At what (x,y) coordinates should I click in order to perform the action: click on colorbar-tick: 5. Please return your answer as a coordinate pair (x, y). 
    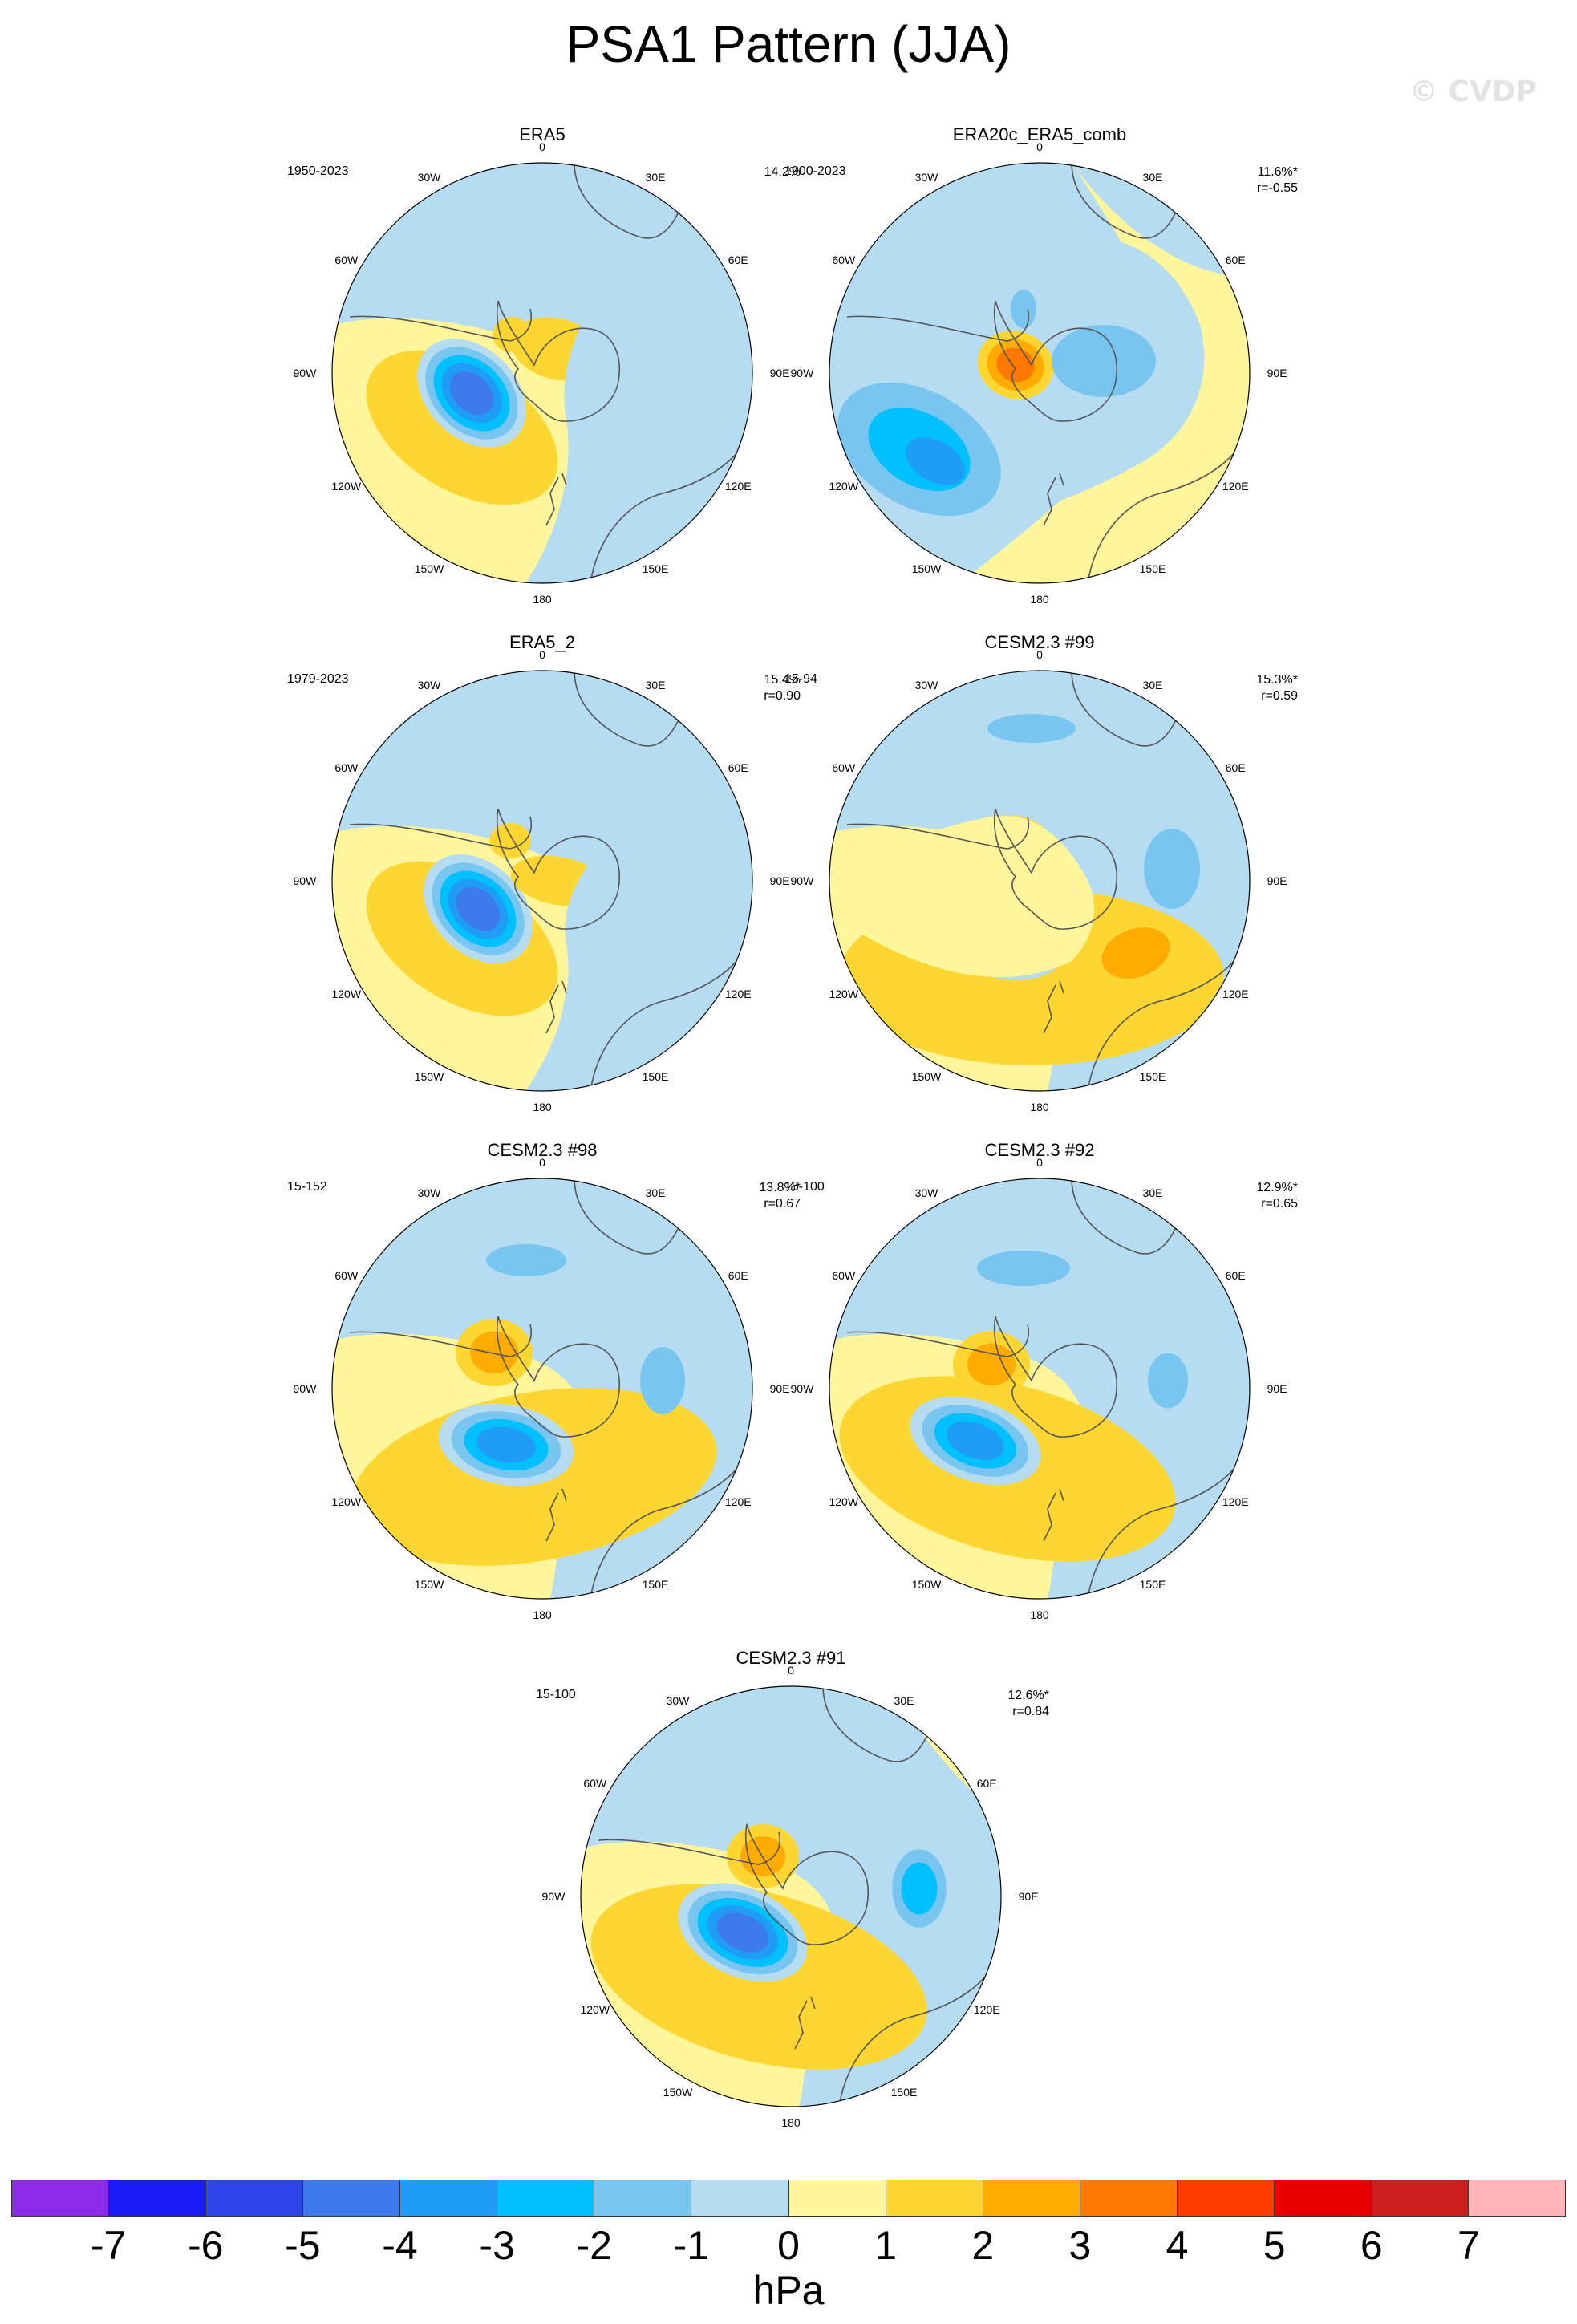
    Looking at the image, I should click on (1274, 2245).